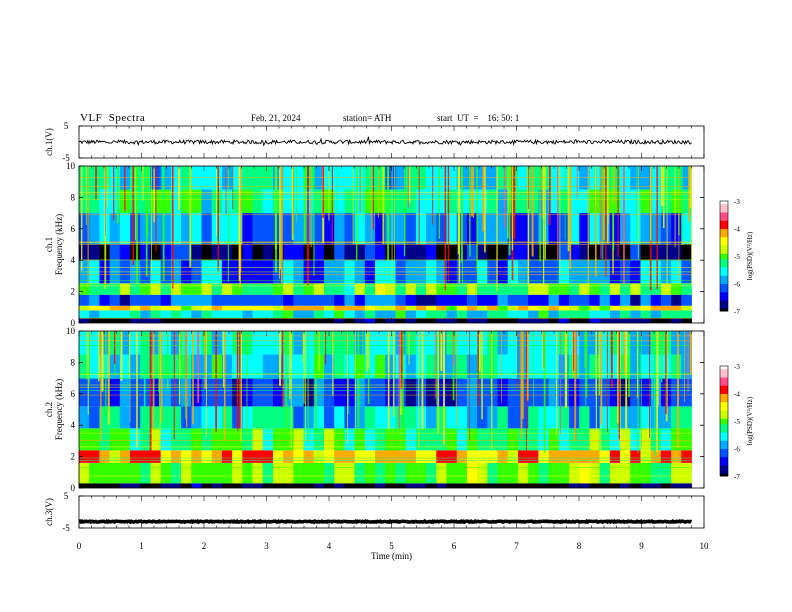  I want to click on y-tick-label: 6, so click(73, 394).